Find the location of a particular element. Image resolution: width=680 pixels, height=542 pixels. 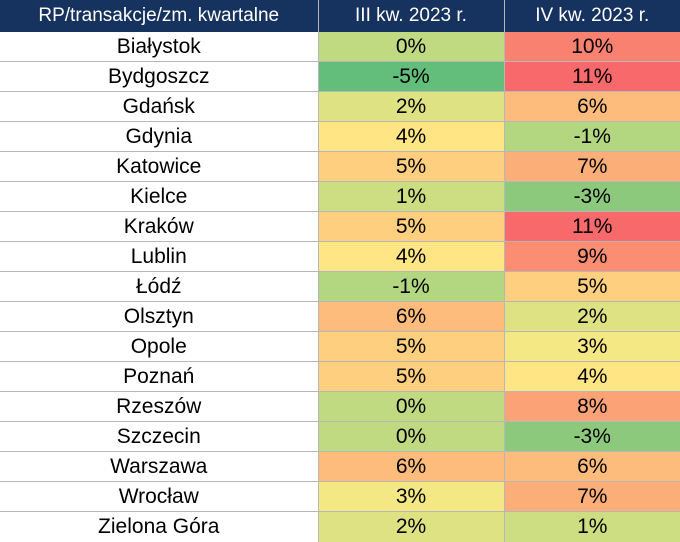

q4-change-cell: 2% is located at coordinates (592, 317).